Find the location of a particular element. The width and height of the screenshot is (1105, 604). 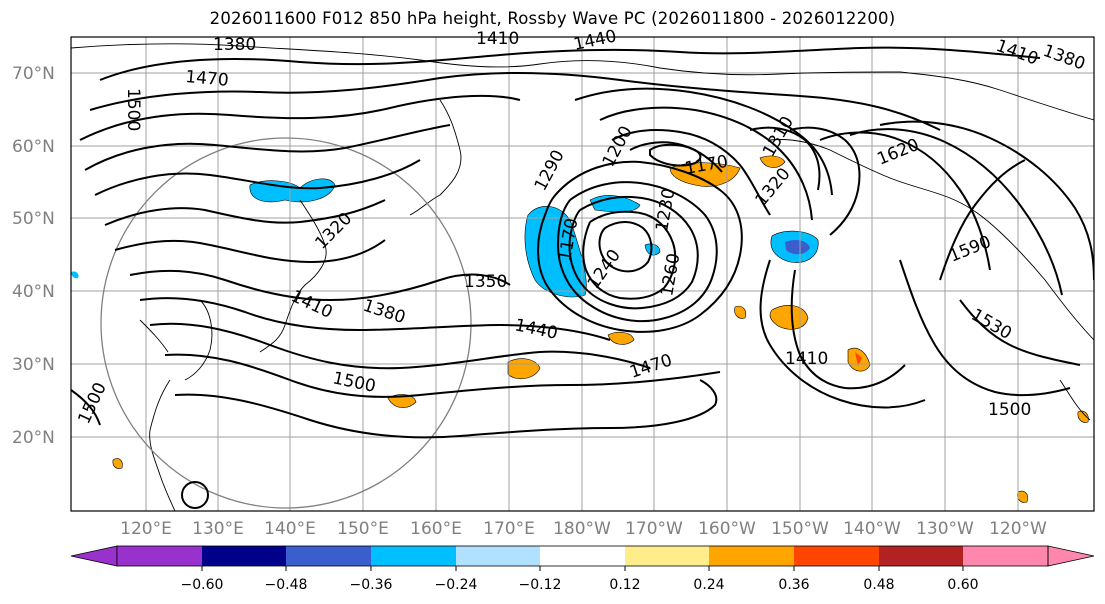

lat-tick-label: 60°N is located at coordinates (33, 147).